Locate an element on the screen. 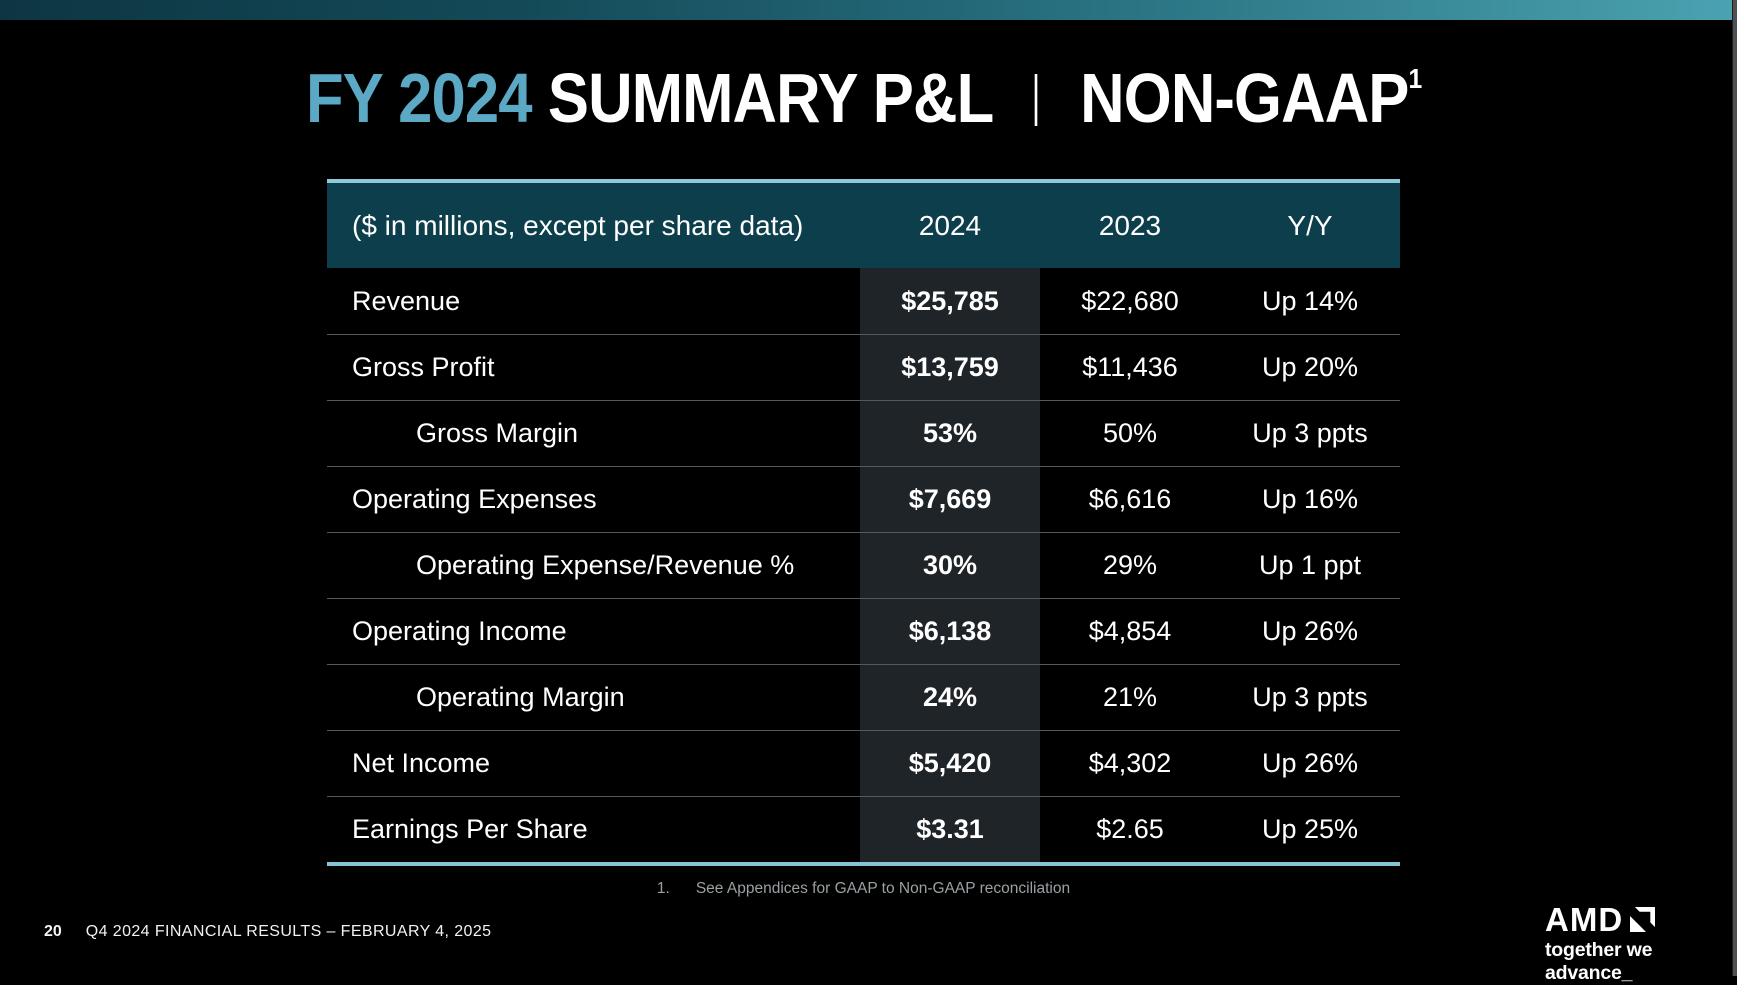  table-row-operating-expenses: Operating Expenses $7,669 $6,616 Up 16% is located at coordinates (863, 499).